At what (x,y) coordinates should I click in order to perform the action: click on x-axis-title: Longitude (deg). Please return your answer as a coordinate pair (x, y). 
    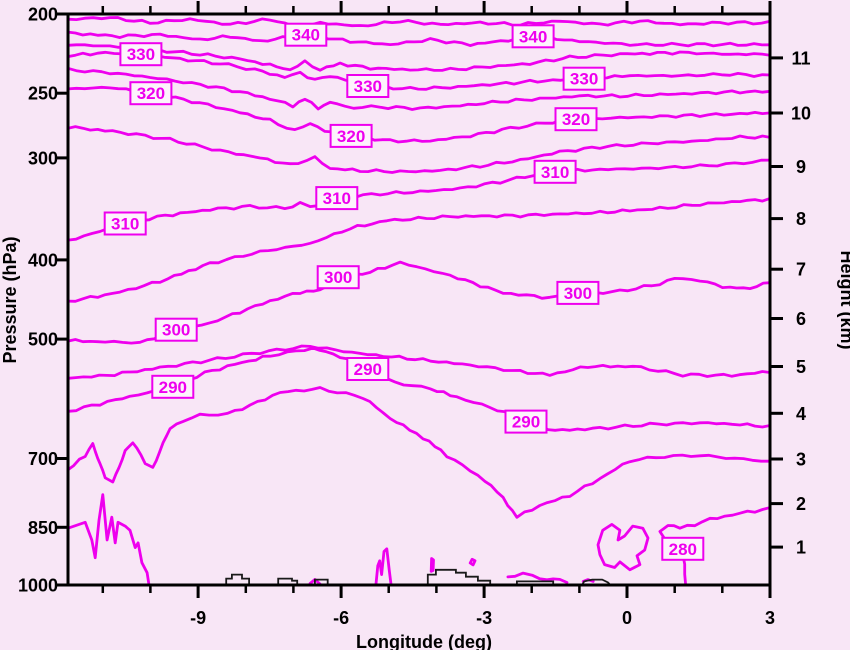
    Looking at the image, I should click on (424, 641).